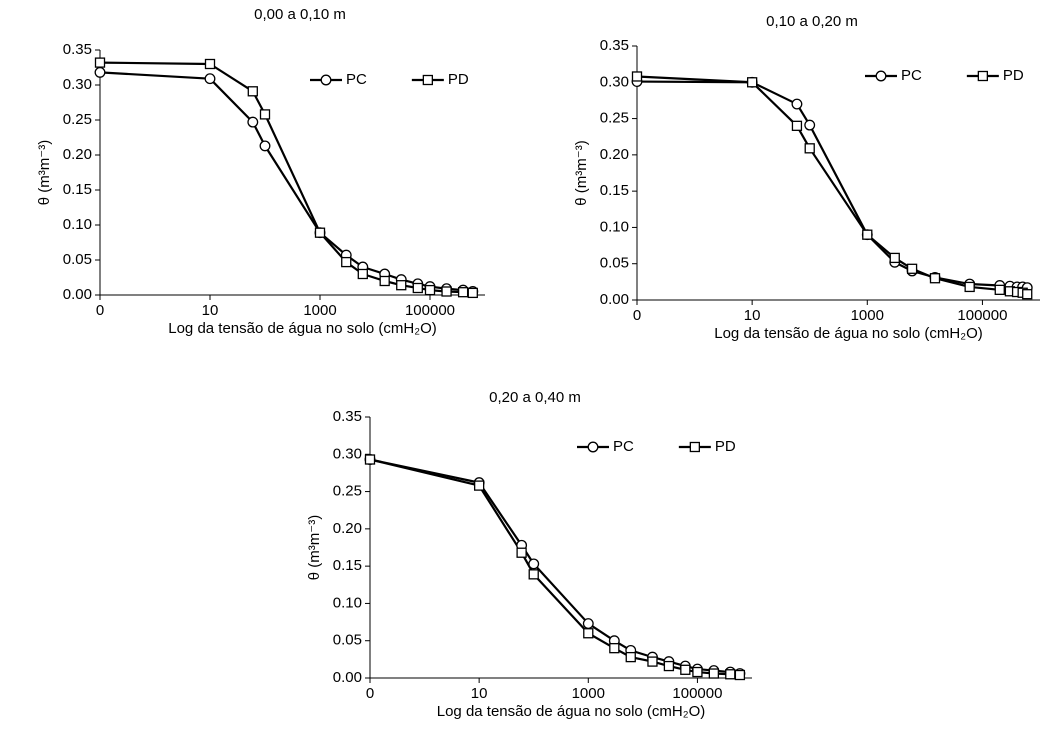  Describe the element at coordinates (535, 397) in the screenshot. I see `chart-title: 0,20 a 0,40 m` at that location.